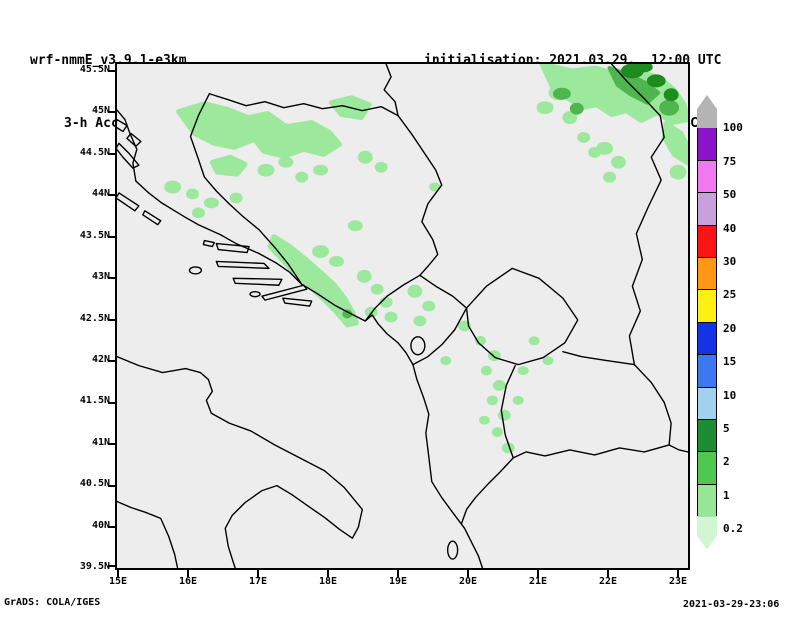 This screenshot has height=618, width=800. I want to click on border-serbia-macedonia, so click(599, 358).